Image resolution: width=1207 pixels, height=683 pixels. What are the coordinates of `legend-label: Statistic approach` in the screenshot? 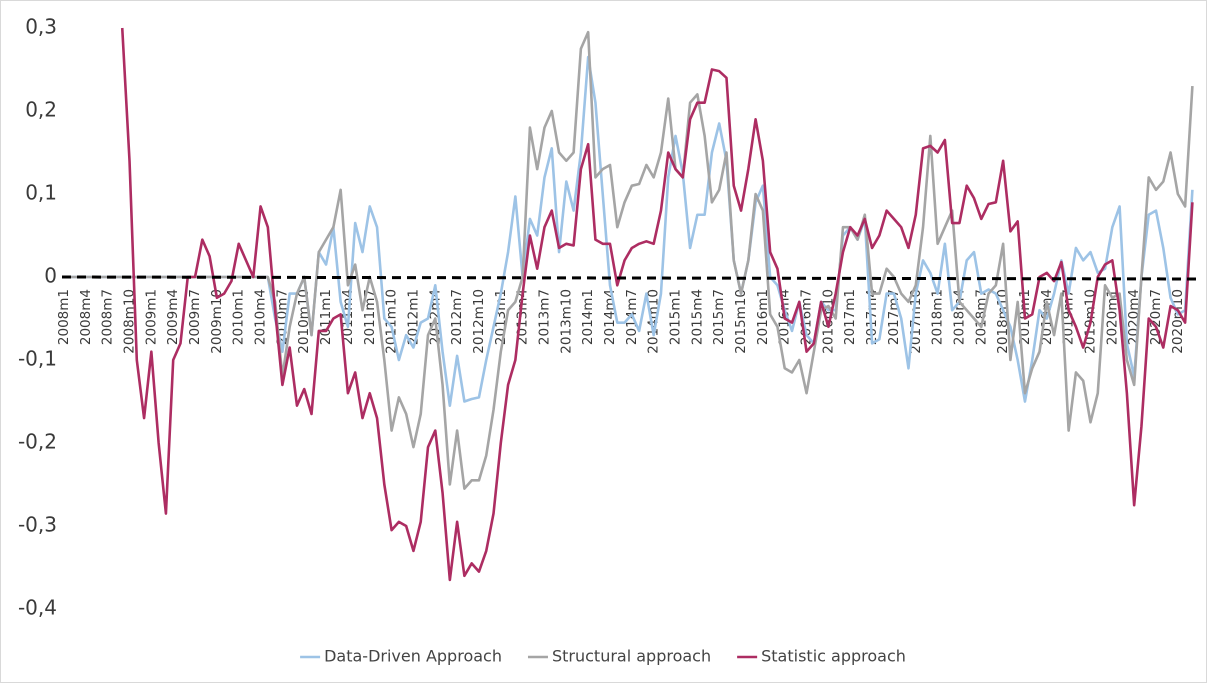 It's located at (833, 656).